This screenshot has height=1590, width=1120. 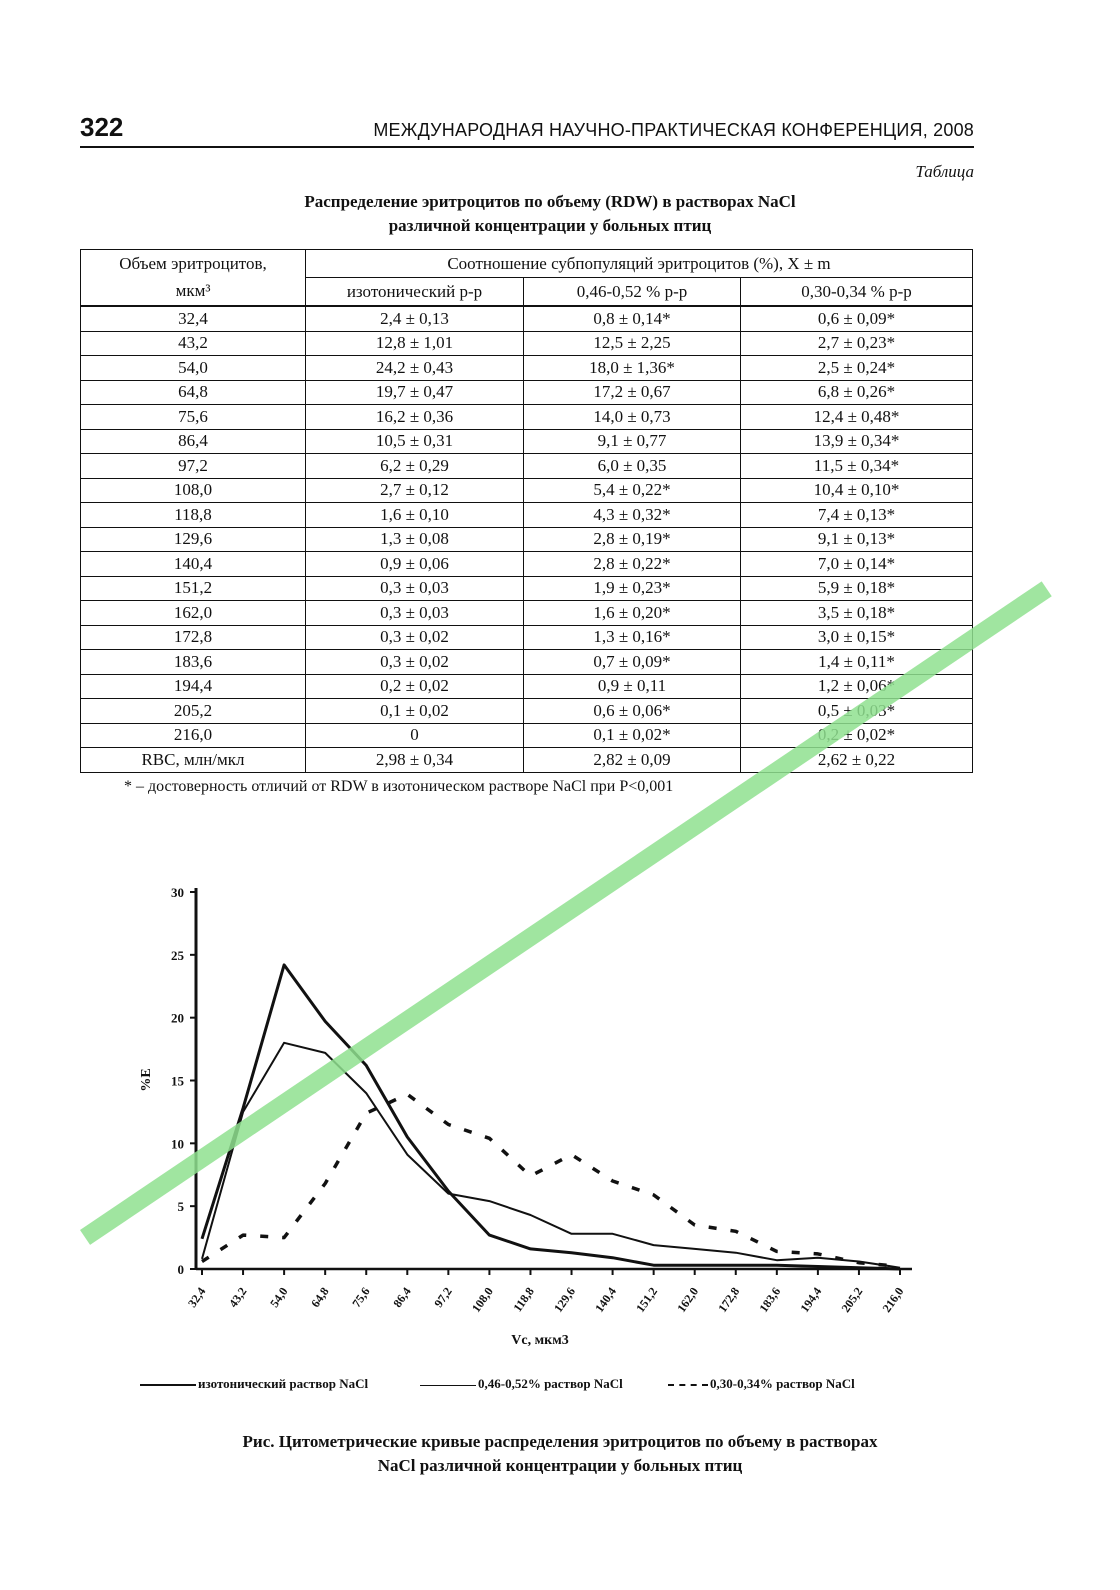 What do you see at coordinates (168, 1385) in the screenshot?
I see `legend-swatch-solid-thick` at bounding box center [168, 1385].